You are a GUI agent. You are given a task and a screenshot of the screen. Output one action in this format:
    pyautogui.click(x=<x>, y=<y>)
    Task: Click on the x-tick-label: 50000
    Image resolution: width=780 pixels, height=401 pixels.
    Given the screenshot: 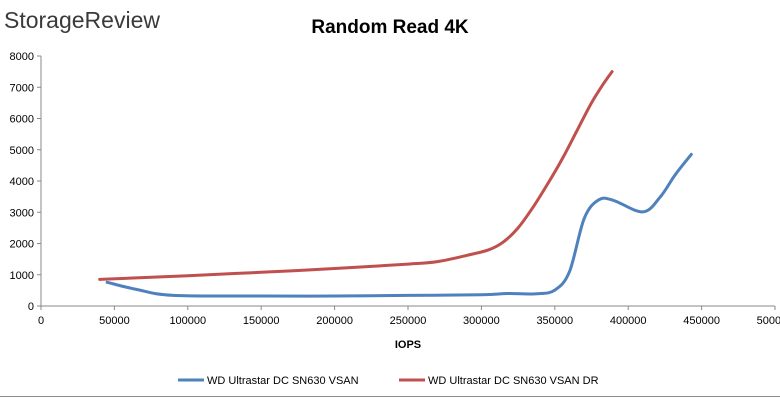 What is the action you would take?
    pyautogui.click(x=114, y=321)
    